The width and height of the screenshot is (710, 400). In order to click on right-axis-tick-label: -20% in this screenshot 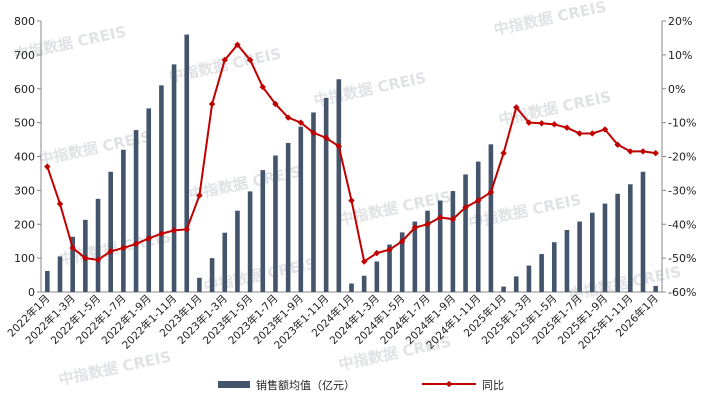, I will do `click(682, 157)`.